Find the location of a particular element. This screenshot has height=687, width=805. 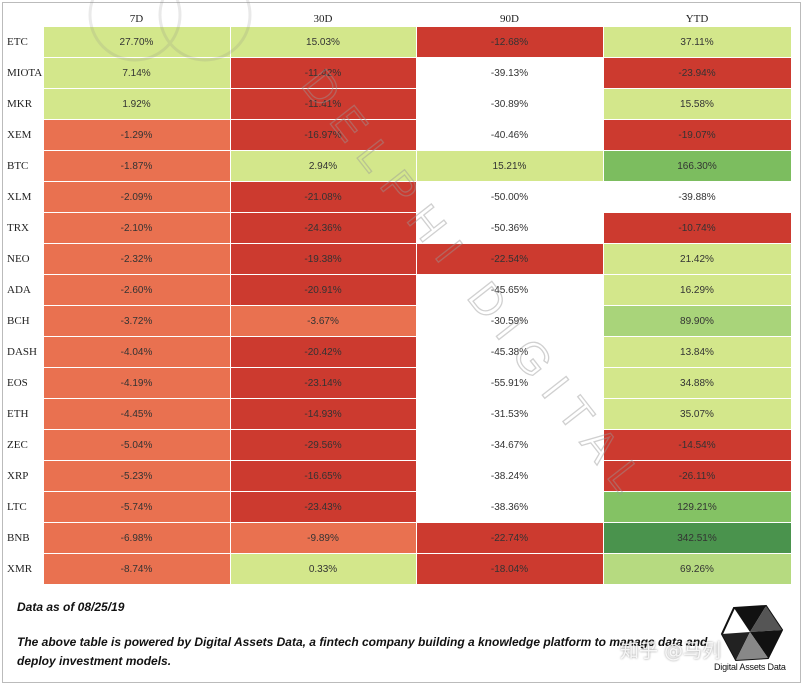

value-cell: -5.23% is located at coordinates (137, 476).